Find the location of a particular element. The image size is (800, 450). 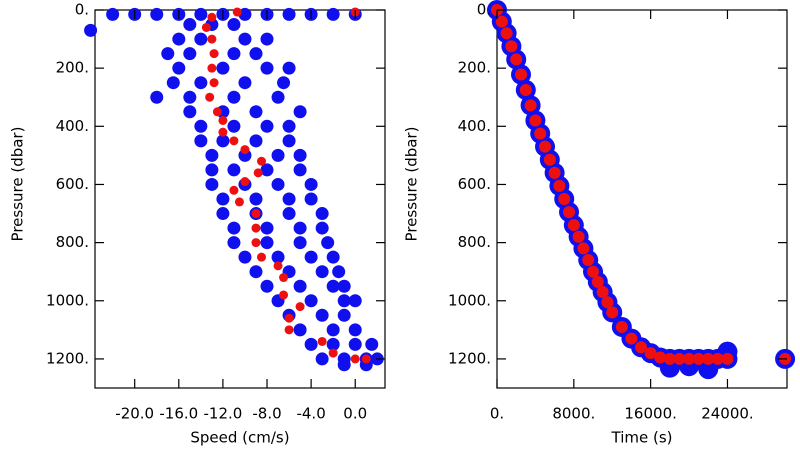

y-tick-label: 1000. is located at coordinates (469, 300).